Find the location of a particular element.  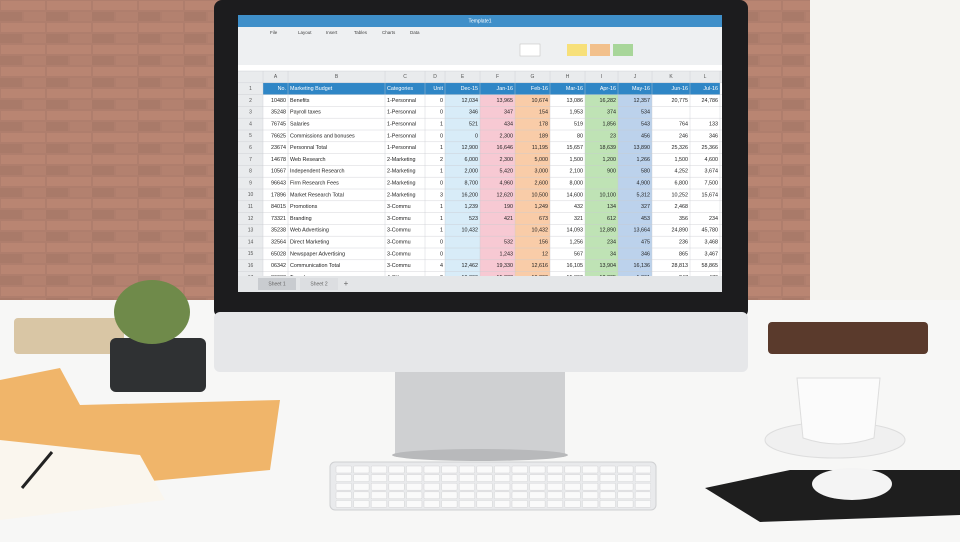

ribbon-tab: Insert is located at coordinates (332, 32).